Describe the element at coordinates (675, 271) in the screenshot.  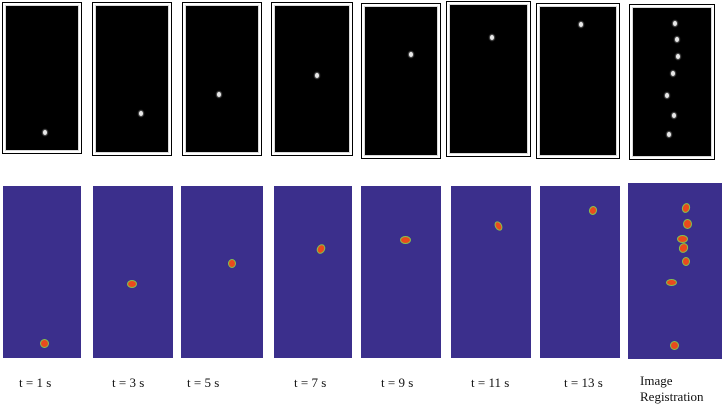
I see `segmented-frame-registration` at that location.